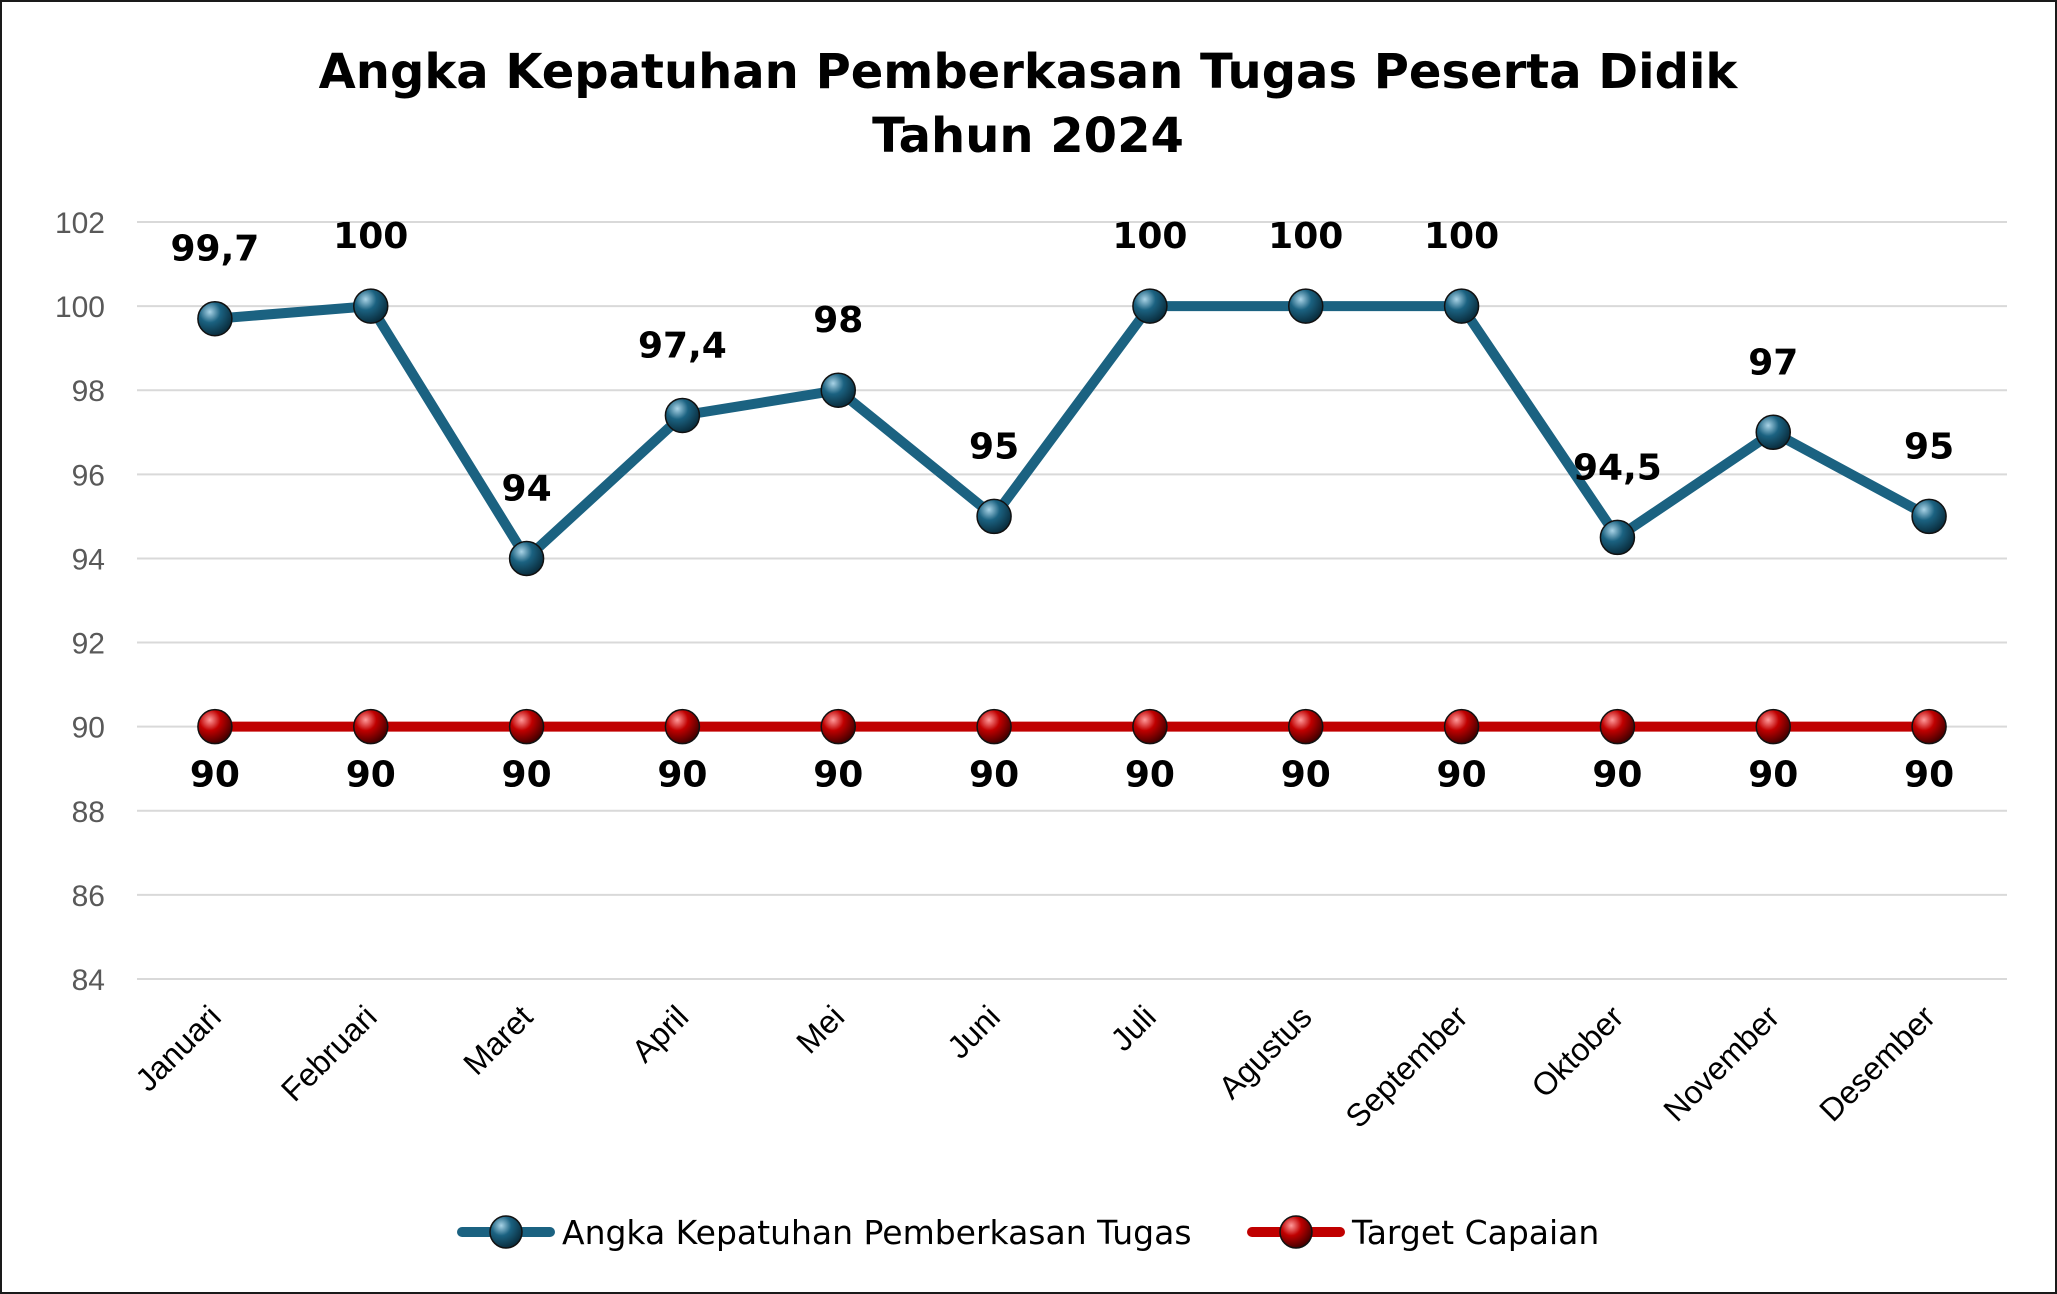  What do you see at coordinates (215, 249) in the screenshot?
I see `data-label: 99,7` at bounding box center [215, 249].